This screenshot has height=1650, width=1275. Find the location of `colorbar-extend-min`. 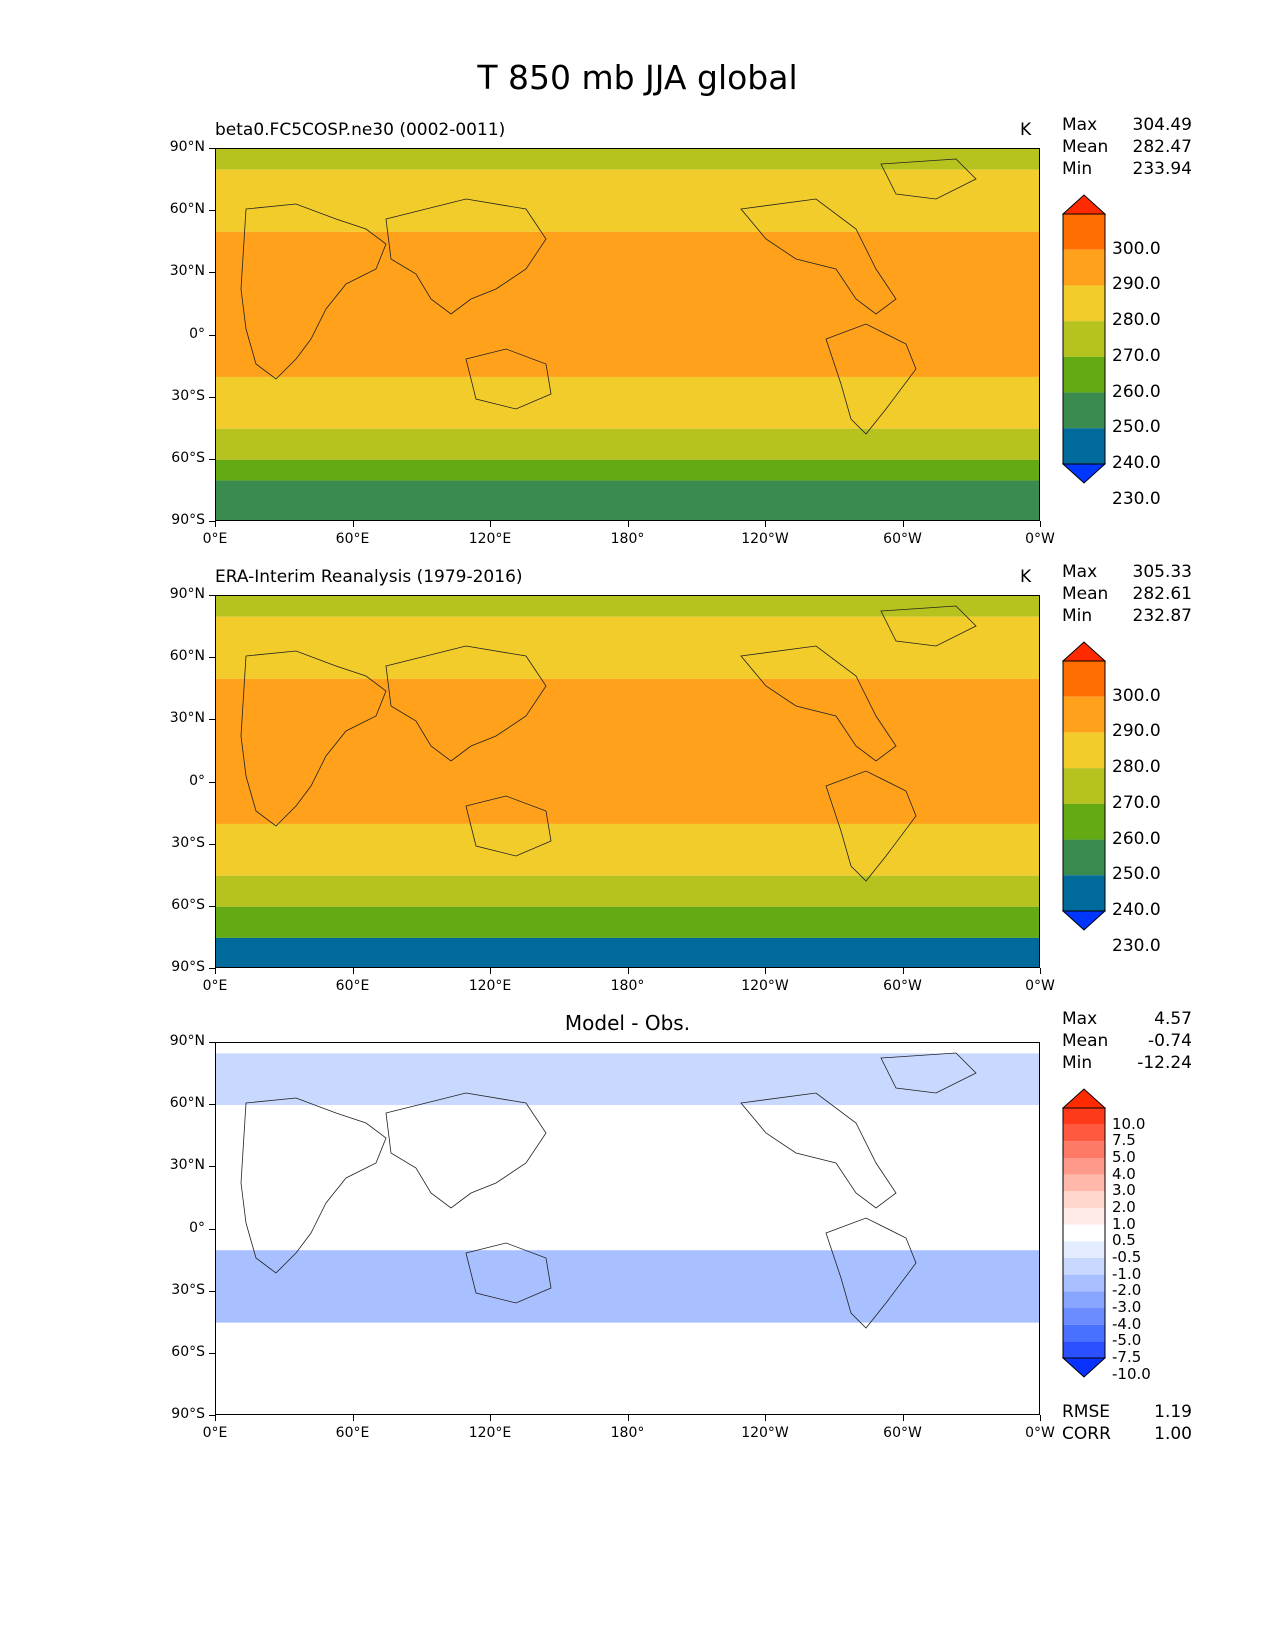

colorbar-extend-min is located at coordinates (1084, 920).